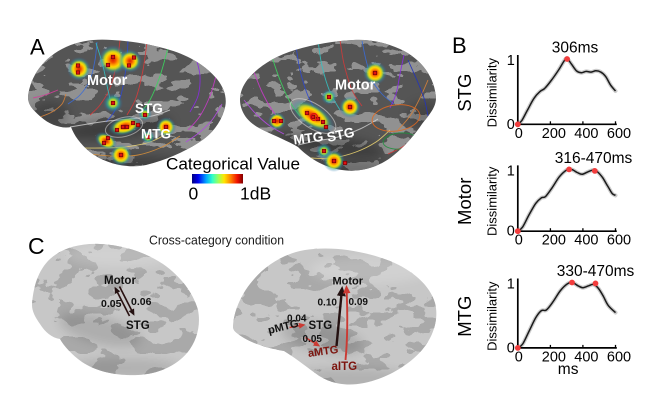  I want to click on svg-text: 0.06, so click(141, 302).